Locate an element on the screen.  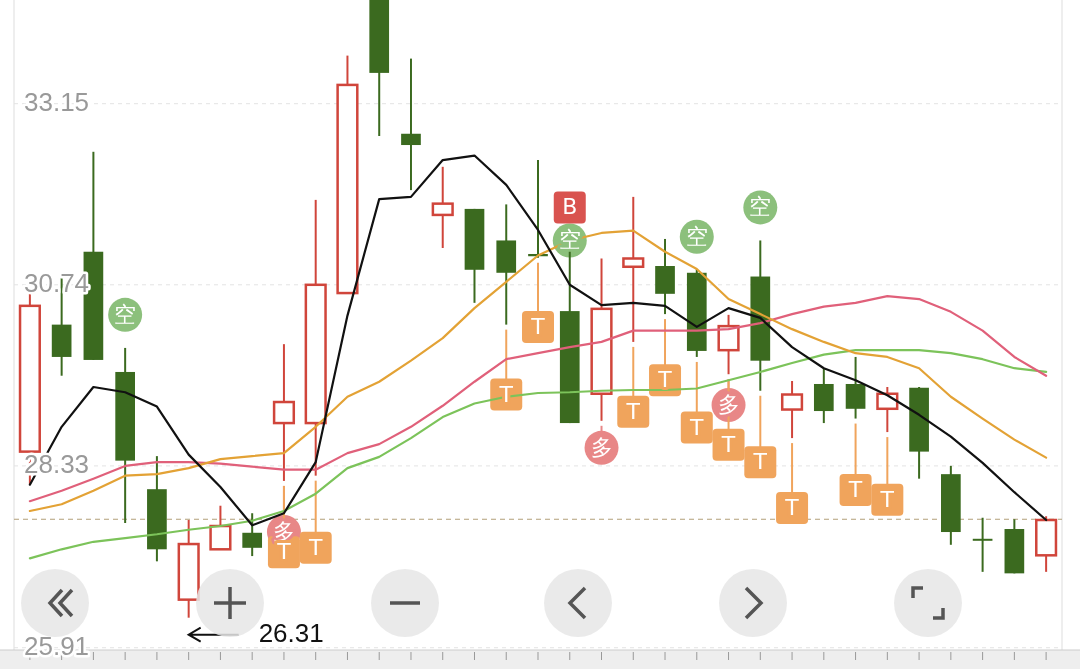
data-label: 多 is located at coordinates (728, 405).